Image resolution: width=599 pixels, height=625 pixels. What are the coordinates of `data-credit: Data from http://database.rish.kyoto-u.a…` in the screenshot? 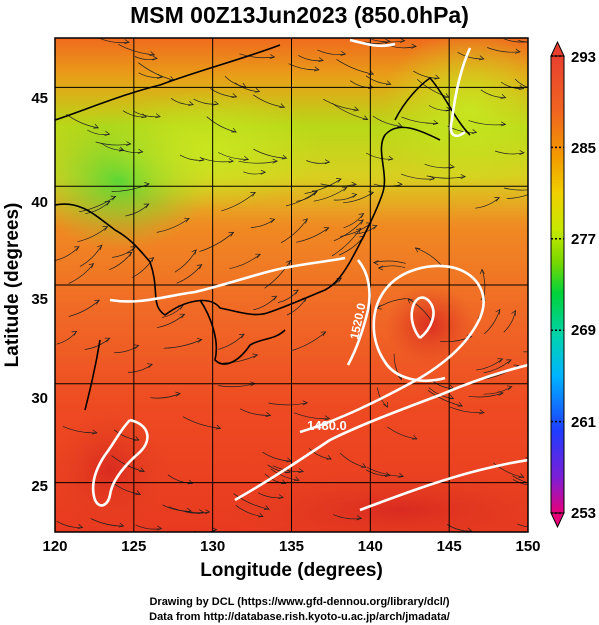 It's located at (299, 617).